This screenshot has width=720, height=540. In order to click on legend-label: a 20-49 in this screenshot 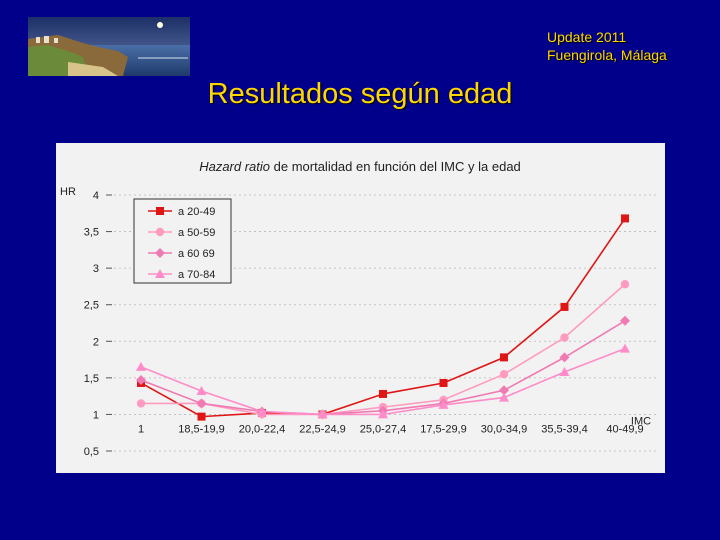, I will do `click(196, 212)`.